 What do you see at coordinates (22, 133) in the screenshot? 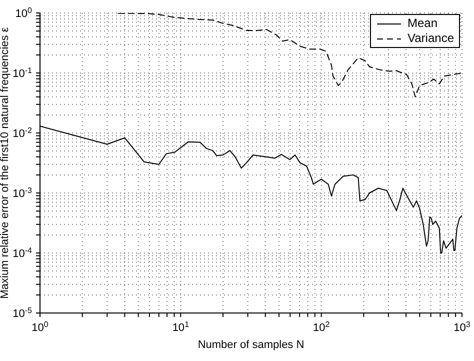
I see `y-tick-label: 10$^{-2}$` at bounding box center [22, 133].